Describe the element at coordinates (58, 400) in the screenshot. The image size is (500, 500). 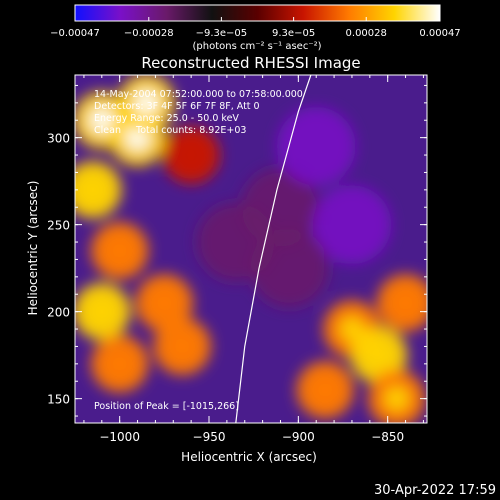
I see `y-tick-label: 150` at that location.